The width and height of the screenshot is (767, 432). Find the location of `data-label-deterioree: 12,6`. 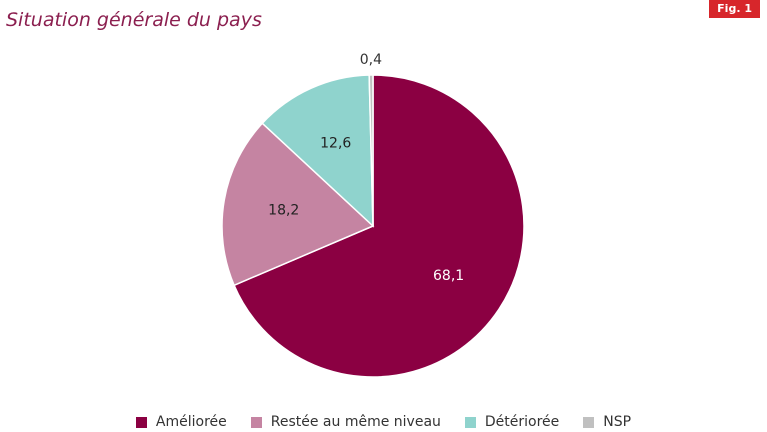

data-label-deterioree: 12,6 is located at coordinates (335, 143).